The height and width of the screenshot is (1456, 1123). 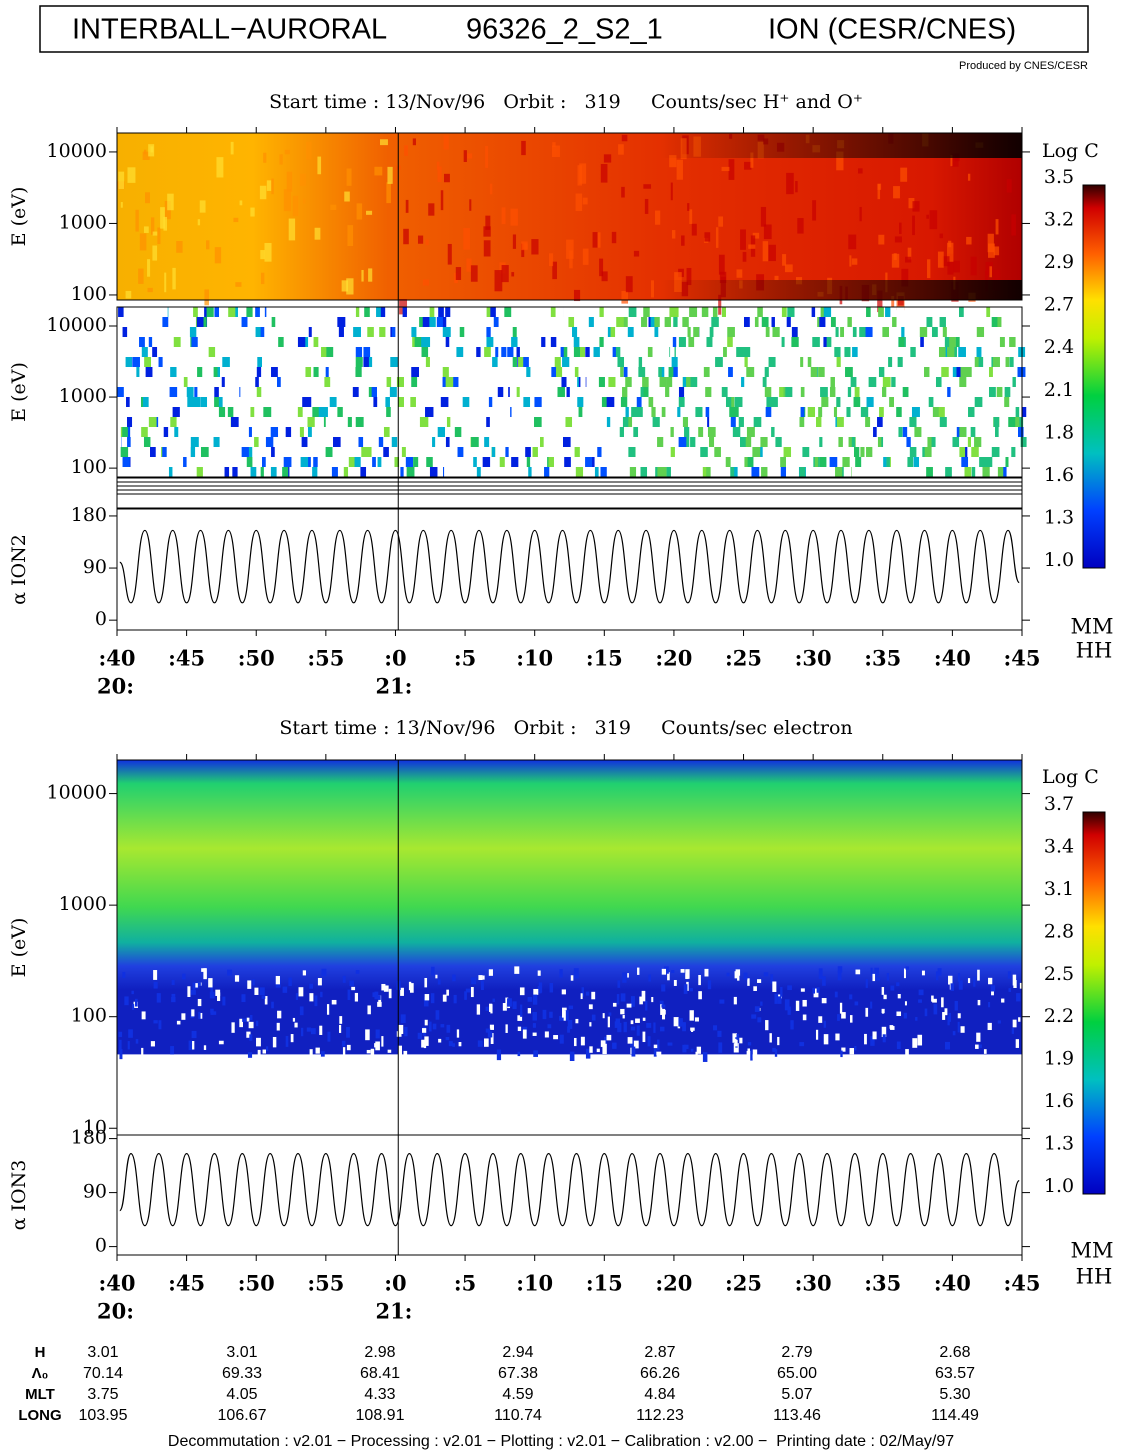 I want to click on y-axis-label: E (eV), so click(x=19, y=948).